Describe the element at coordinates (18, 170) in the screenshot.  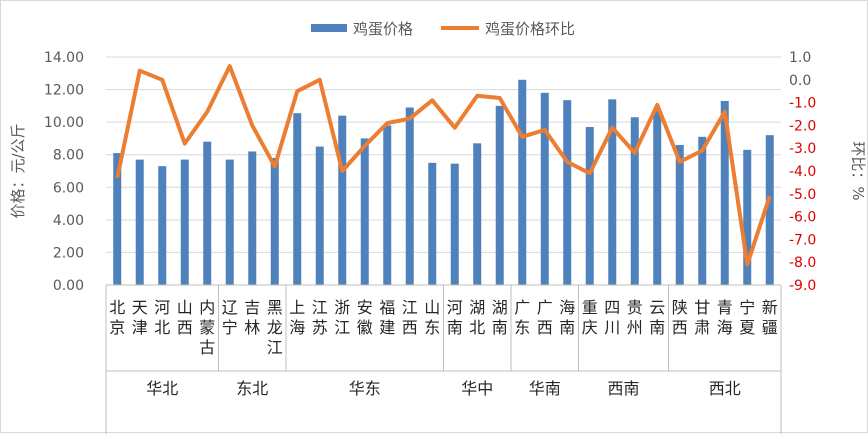
I see `left-axis-label: 价格：元/公斤` at that location.